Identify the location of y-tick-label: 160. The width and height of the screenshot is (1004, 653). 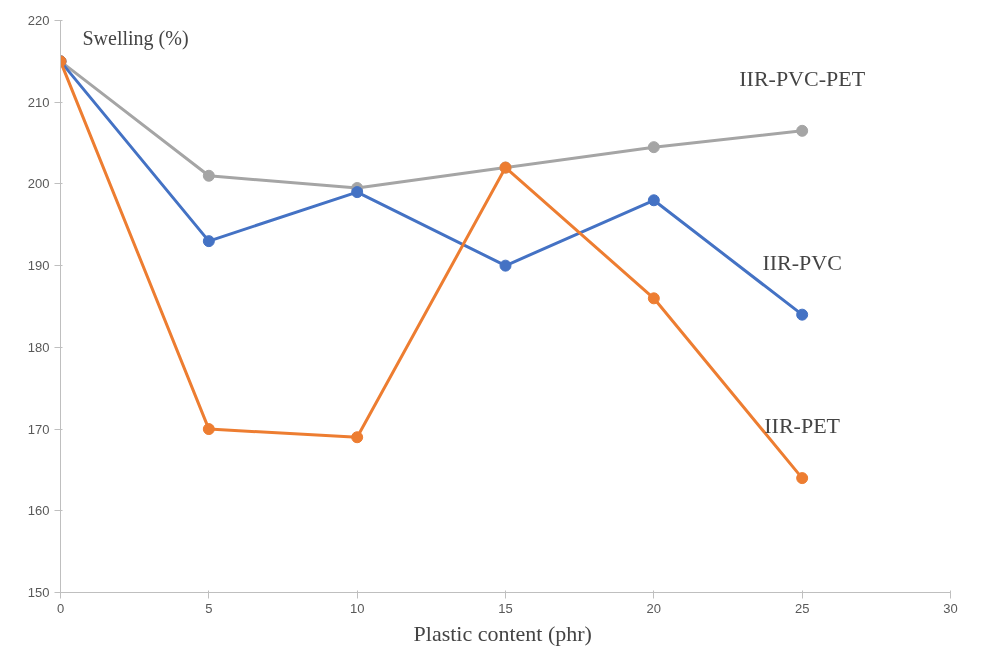
(38, 511).